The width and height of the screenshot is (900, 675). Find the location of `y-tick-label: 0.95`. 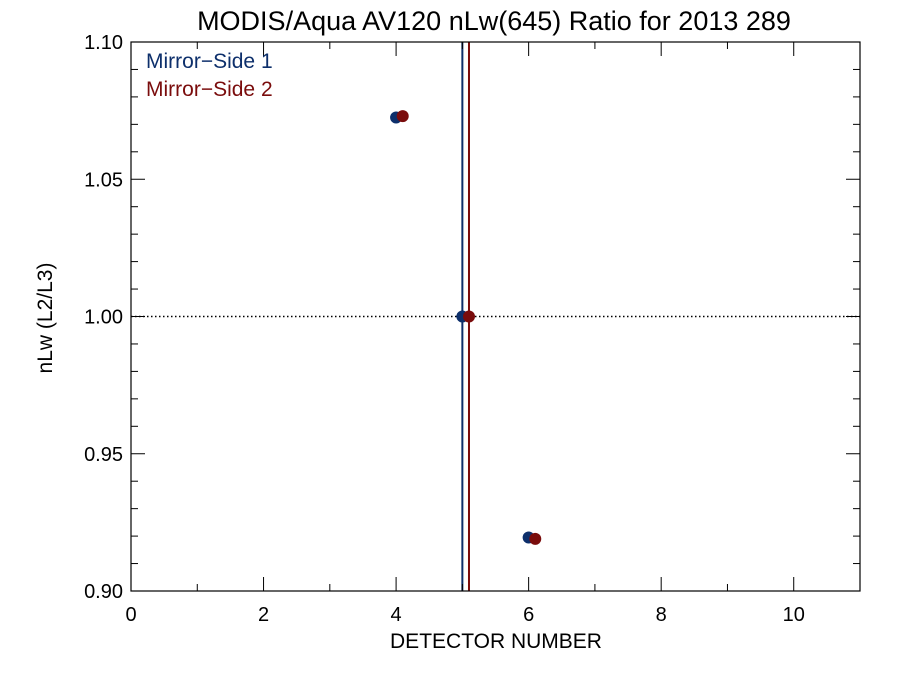

y-tick-label: 0.95 is located at coordinates (103, 455).